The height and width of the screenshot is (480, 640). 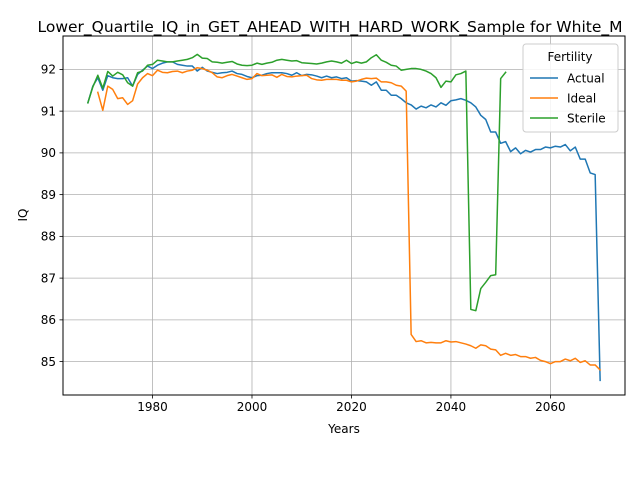 What do you see at coordinates (48, 70) in the screenshot?
I see `y-tick-label: 92` at bounding box center [48, 70].